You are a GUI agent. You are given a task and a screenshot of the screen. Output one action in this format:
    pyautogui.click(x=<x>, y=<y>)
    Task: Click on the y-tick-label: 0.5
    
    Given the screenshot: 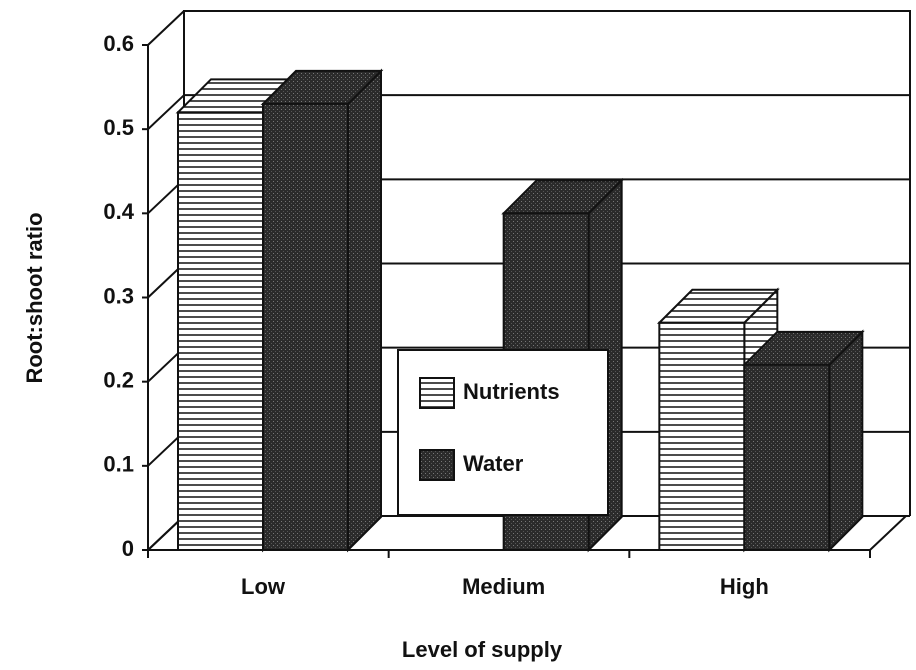 What is the action you would take?
    pyautogui.click(x=118, y=127)
    